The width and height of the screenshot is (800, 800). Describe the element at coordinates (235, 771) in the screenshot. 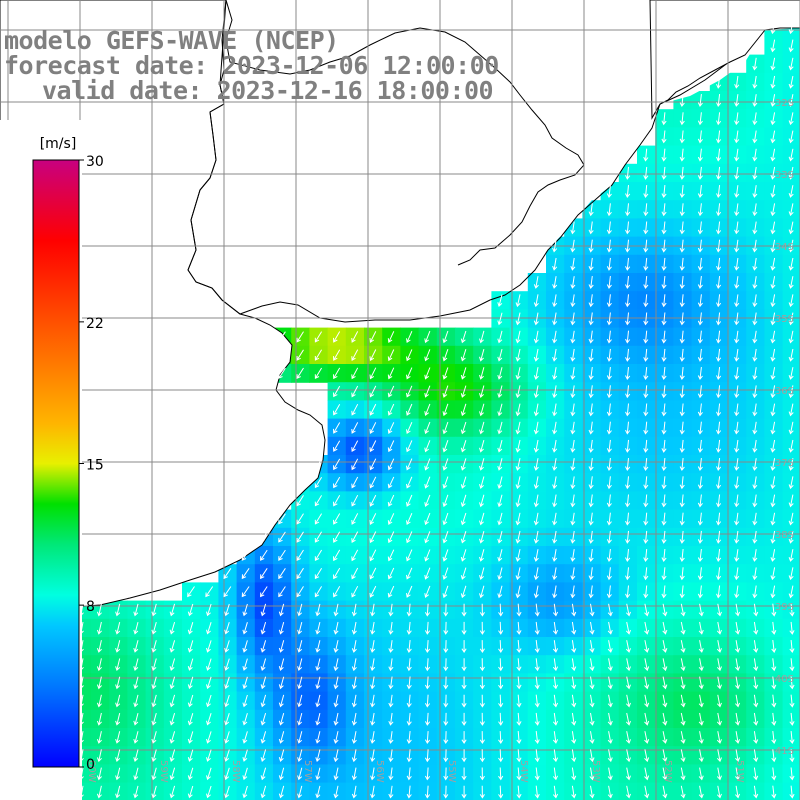

I see `longitude-label: 58W` at that location.